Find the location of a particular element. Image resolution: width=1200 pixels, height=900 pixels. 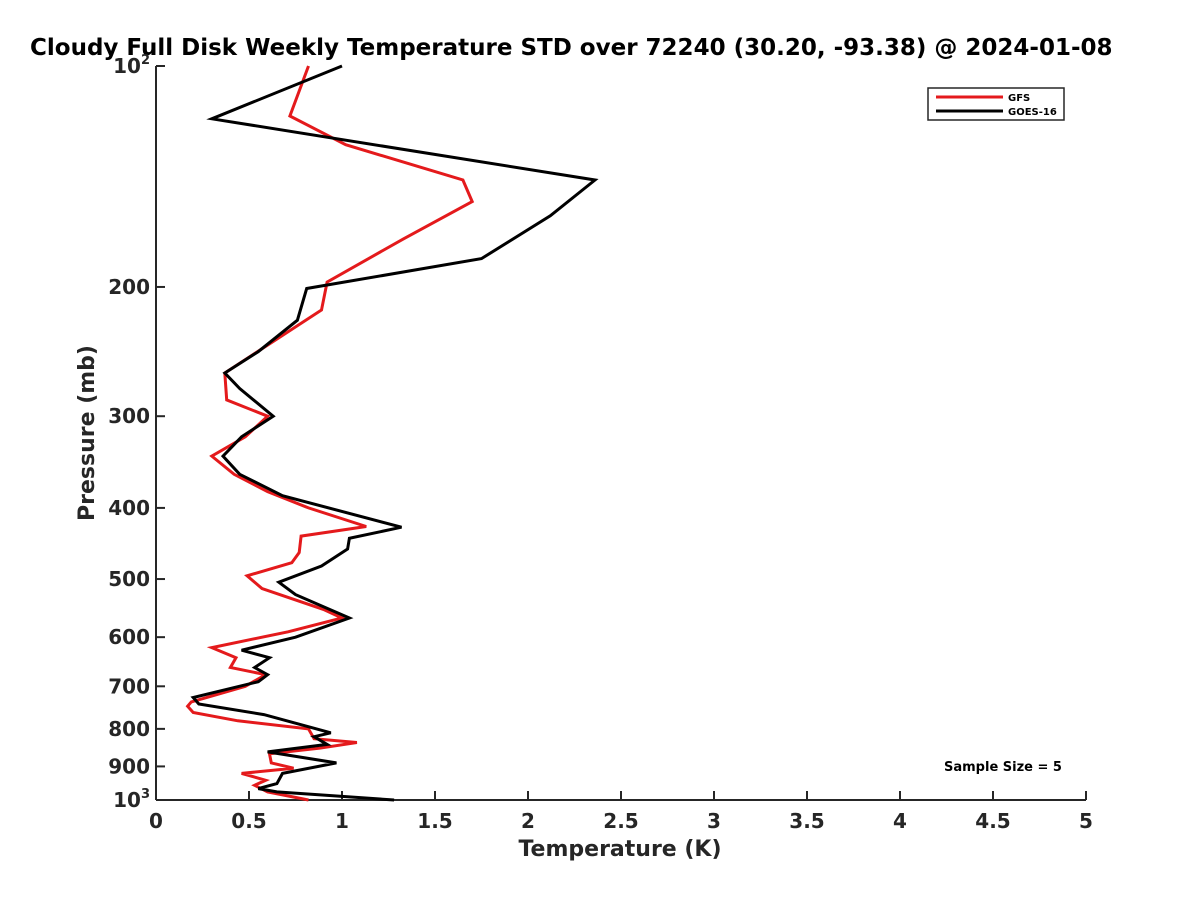

y-tick-label: 400 is located at coordinates (129, 508).